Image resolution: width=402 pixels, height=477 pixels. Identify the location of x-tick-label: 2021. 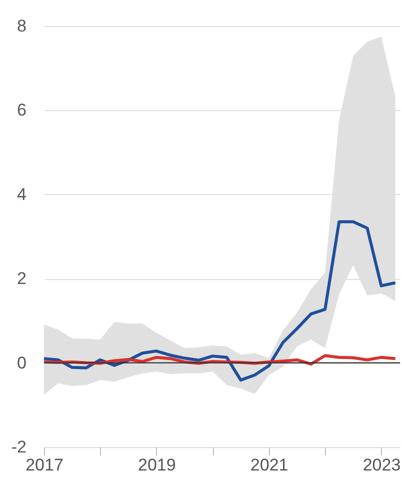
(269, 465).